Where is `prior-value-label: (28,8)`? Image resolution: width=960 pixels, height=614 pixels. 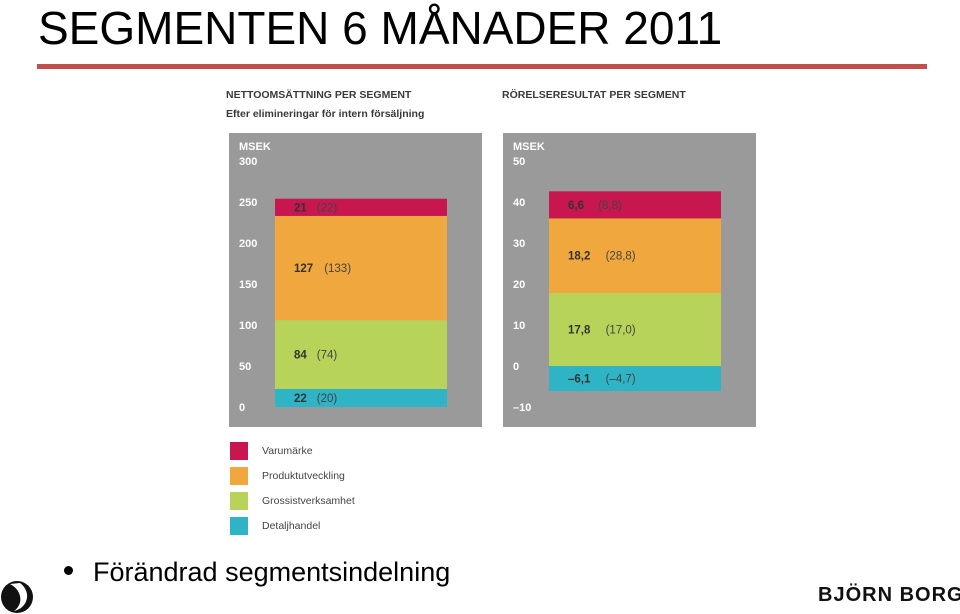 prior-value-label: (28,8) is located at coordinates (621, 257).